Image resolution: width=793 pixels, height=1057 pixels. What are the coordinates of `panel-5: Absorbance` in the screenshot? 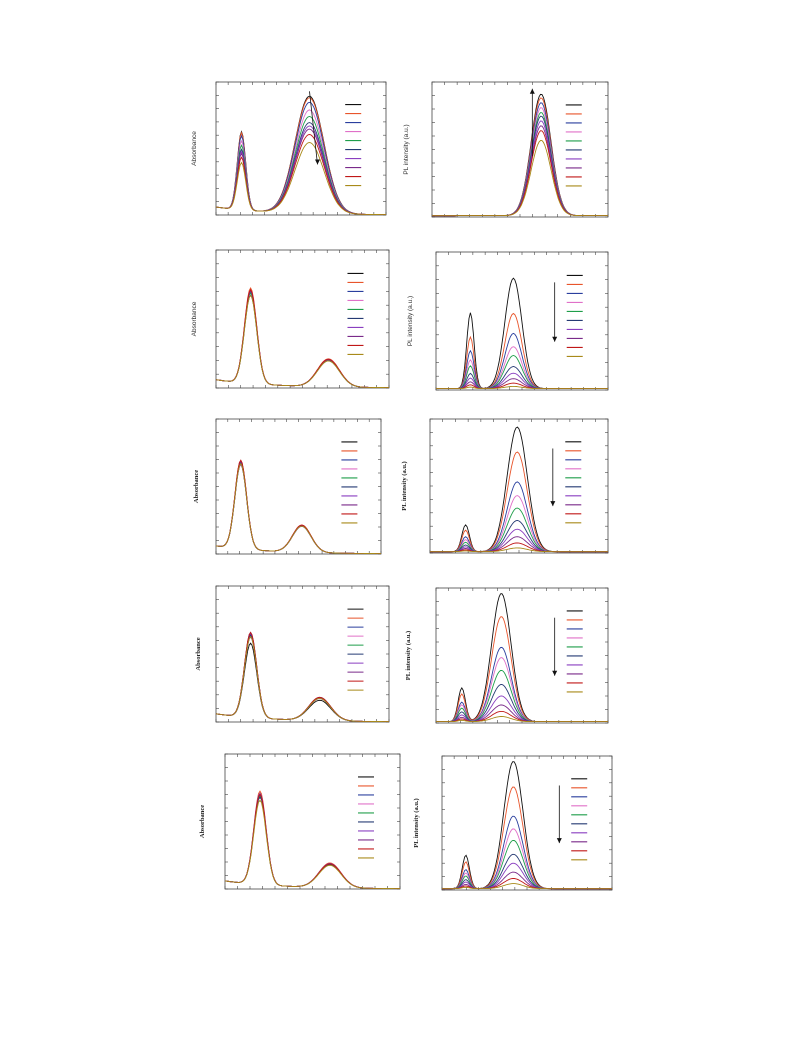 It's located at (287, 486).